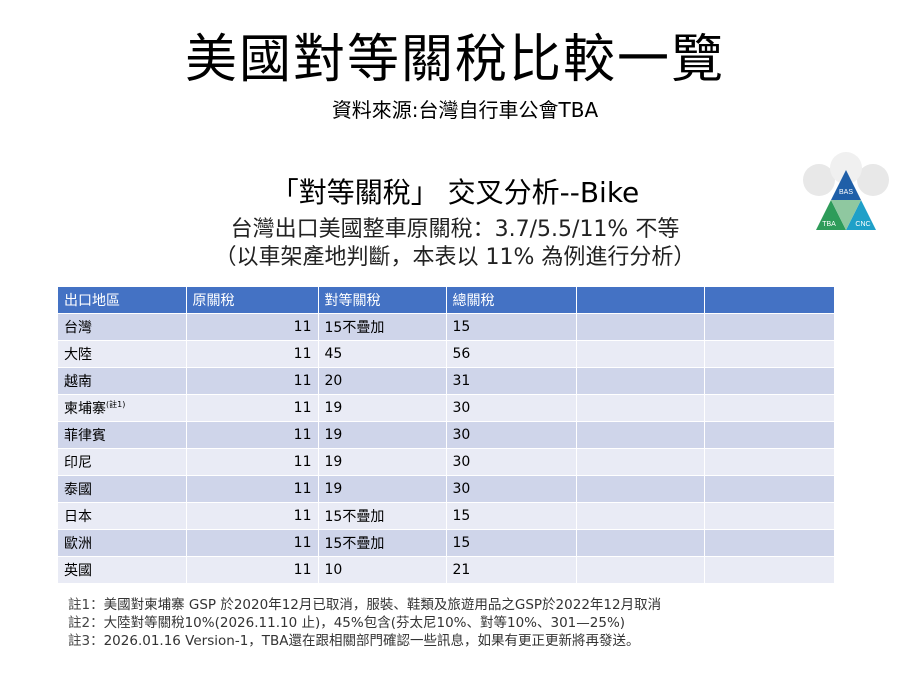 Image resolution: width=910 pixels, height=673 pixels. Describe the element at coordinates (86, 623) in the screenshot. I see `footnote-label: 註2：` at that location.